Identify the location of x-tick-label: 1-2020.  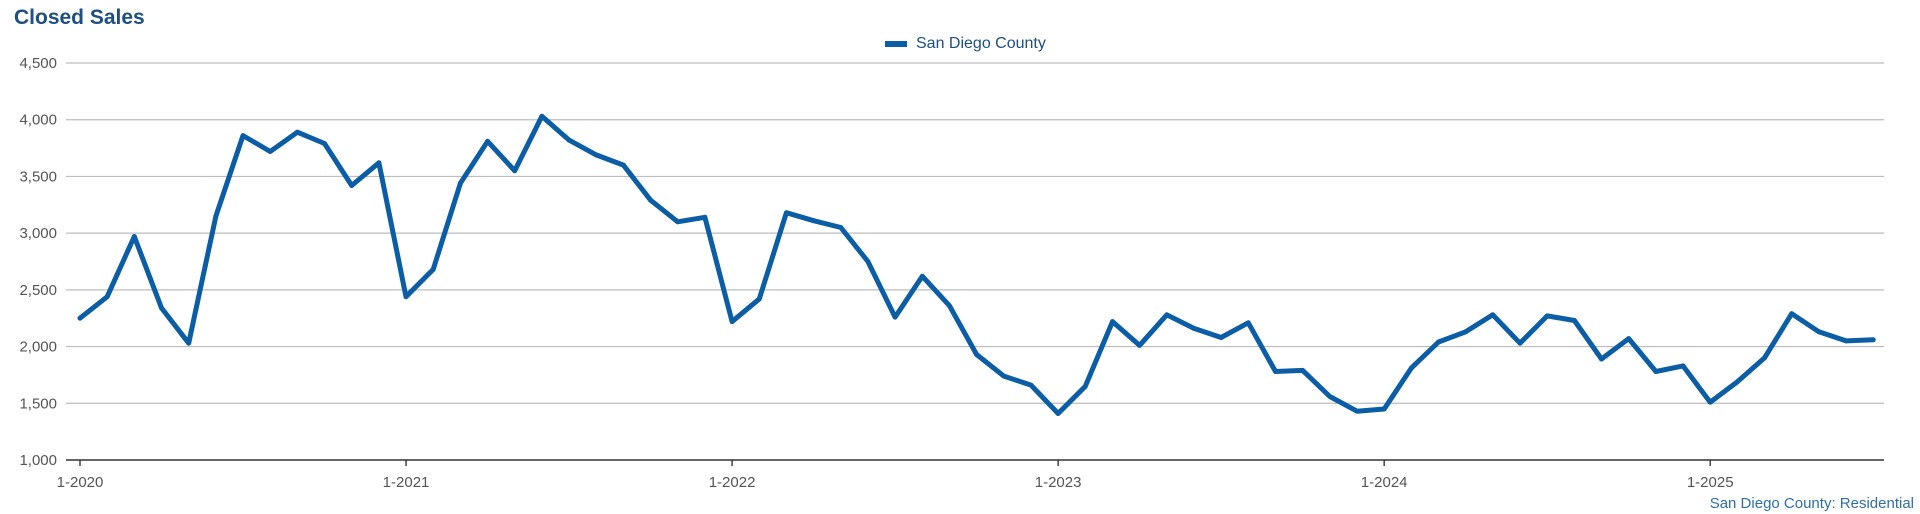
(80, 482).